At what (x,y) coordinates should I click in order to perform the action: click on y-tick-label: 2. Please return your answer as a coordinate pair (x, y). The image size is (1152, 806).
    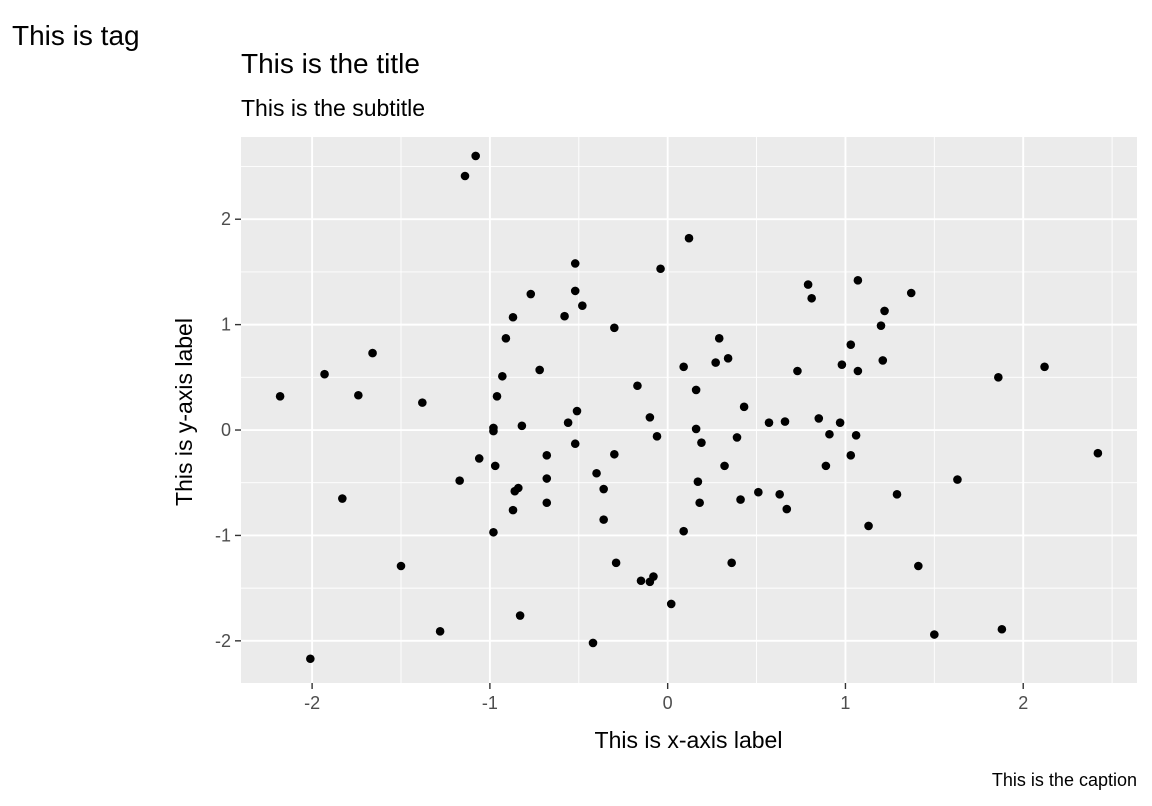
    Looking at the image, I should click on (226, 219).